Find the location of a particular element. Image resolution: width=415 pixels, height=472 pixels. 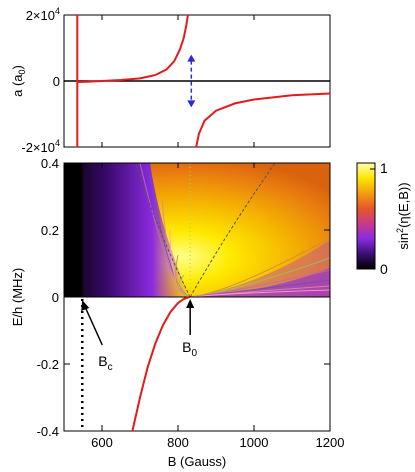

x-tick-label: 1000 is located at coordinates (254, 442).